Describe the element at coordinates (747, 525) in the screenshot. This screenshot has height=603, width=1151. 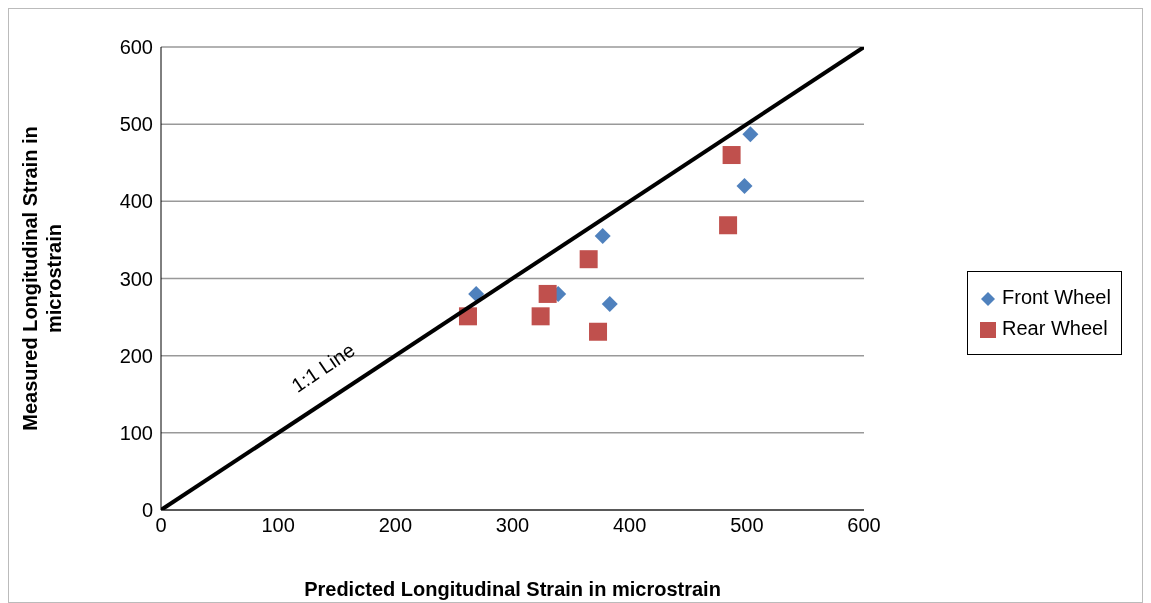
I see `x-tick-label: 500` at that location.